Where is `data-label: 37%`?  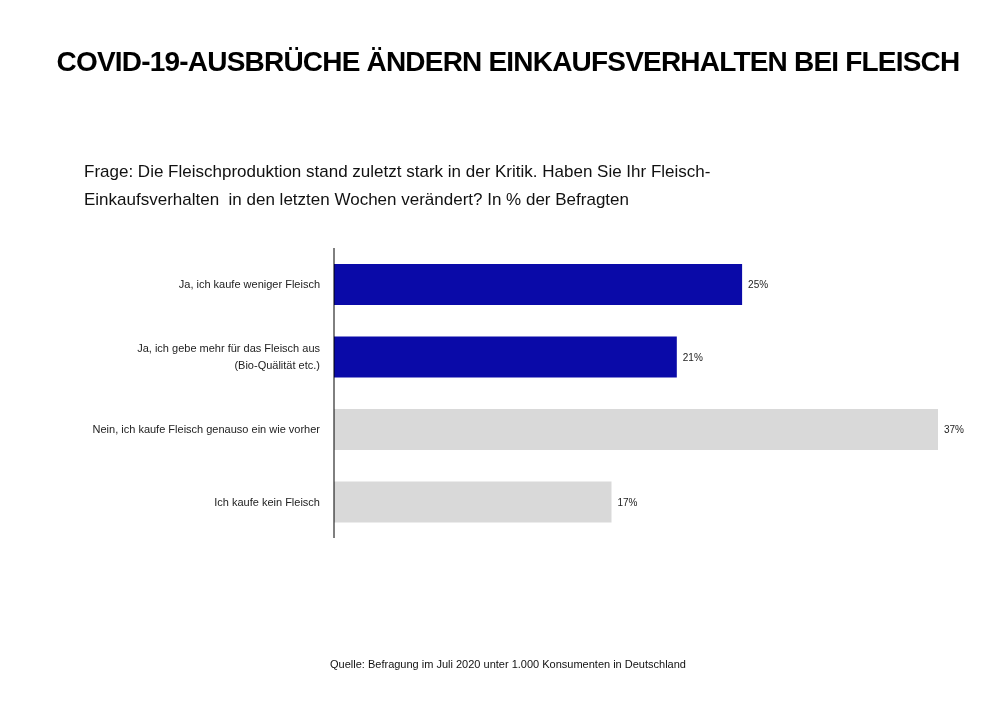
data-label: 37% is located at coordinates (954, 429).